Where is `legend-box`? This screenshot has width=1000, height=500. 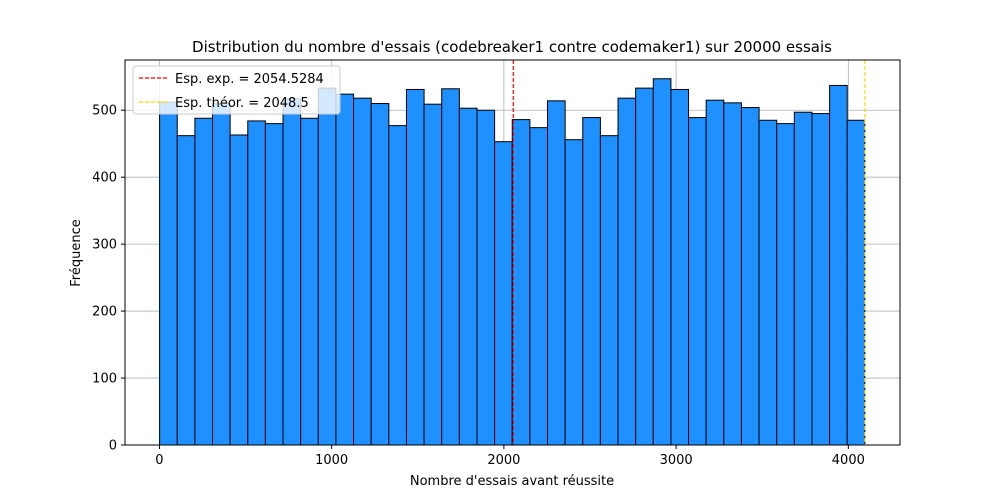 legend-box is located at coordinates (236, 90).